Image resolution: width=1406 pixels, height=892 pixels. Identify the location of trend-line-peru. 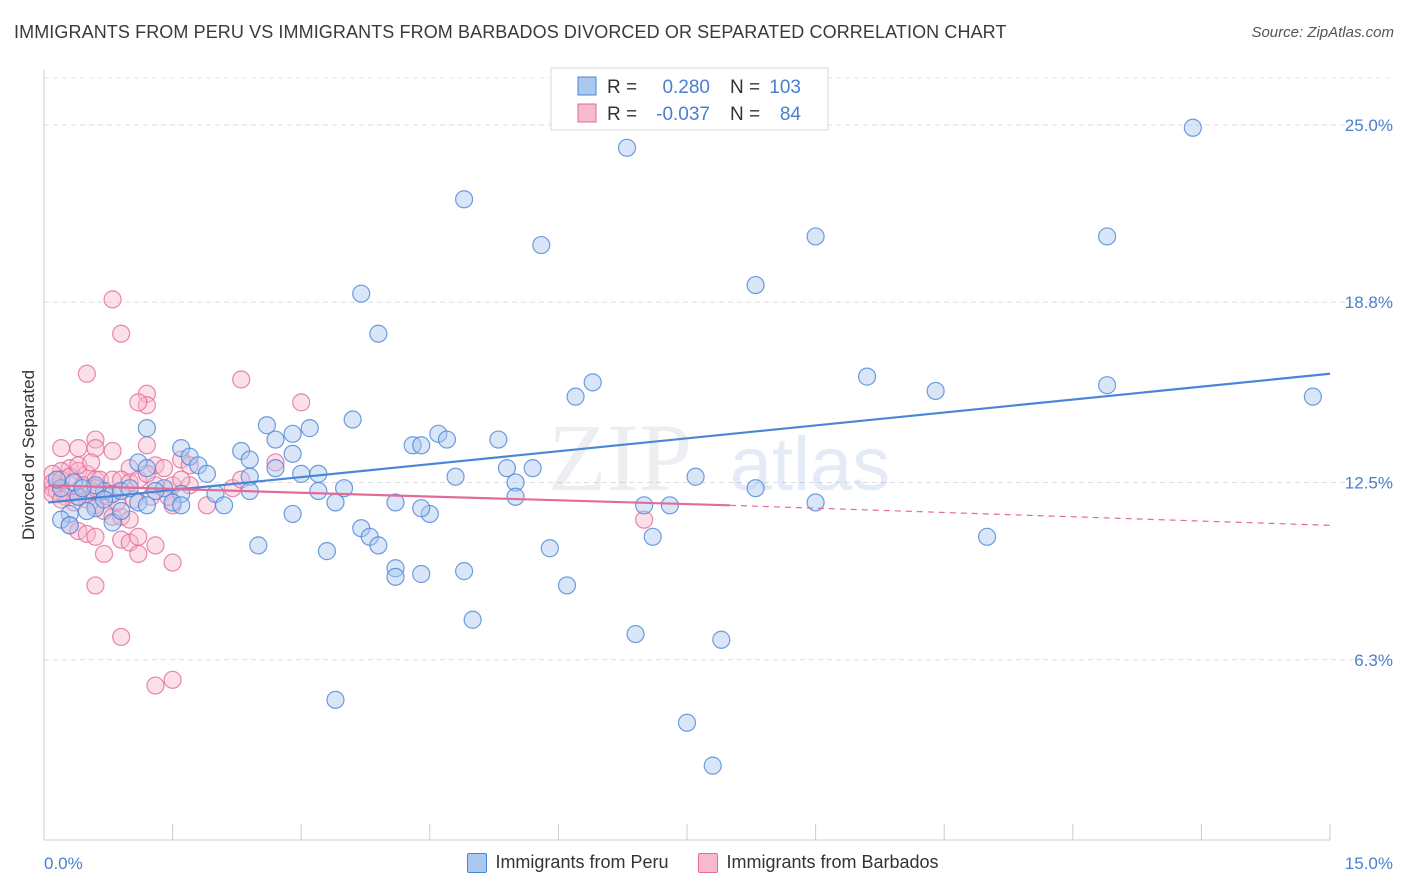
(689, 438).